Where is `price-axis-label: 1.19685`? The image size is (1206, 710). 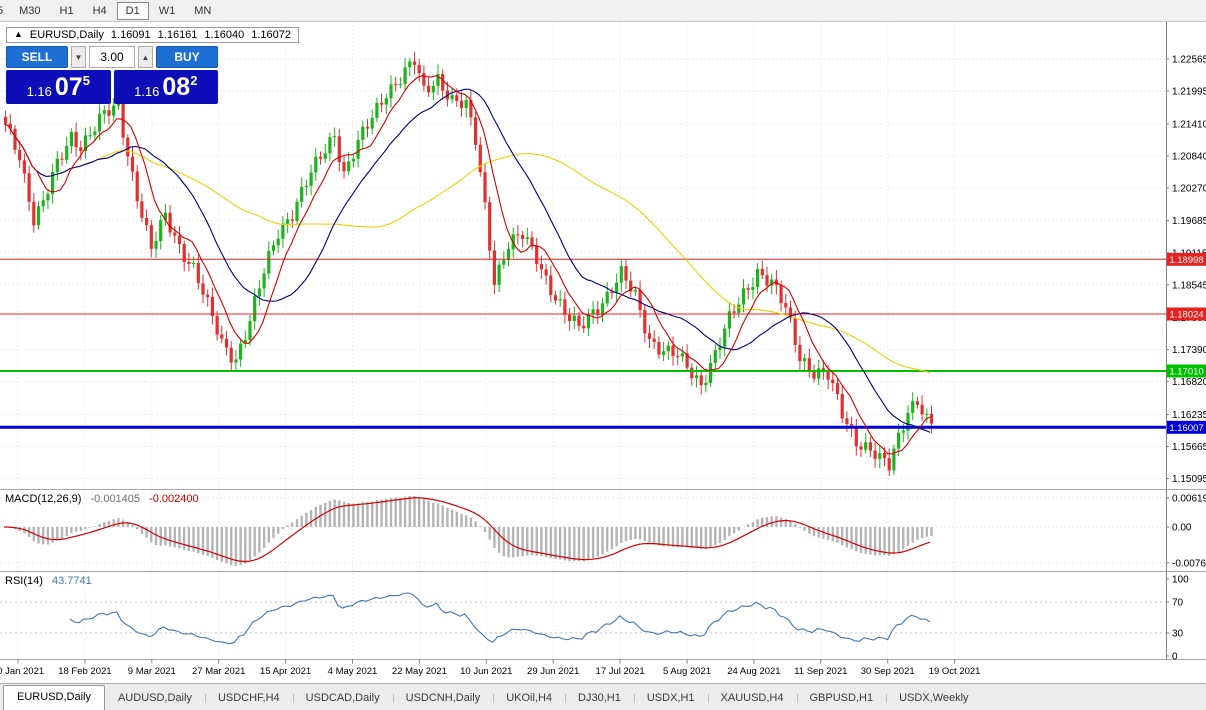
price-axis-label: 1.19685 is located at coordinates (1189, 221).